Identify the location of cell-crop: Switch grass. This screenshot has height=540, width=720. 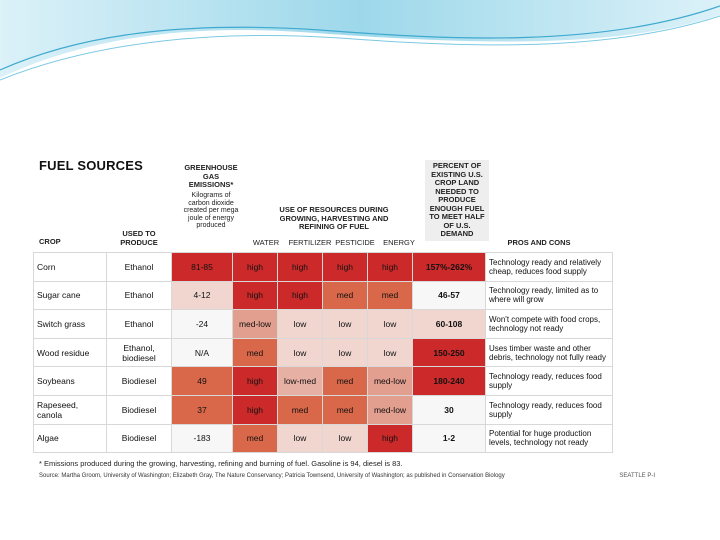
(70, 324).